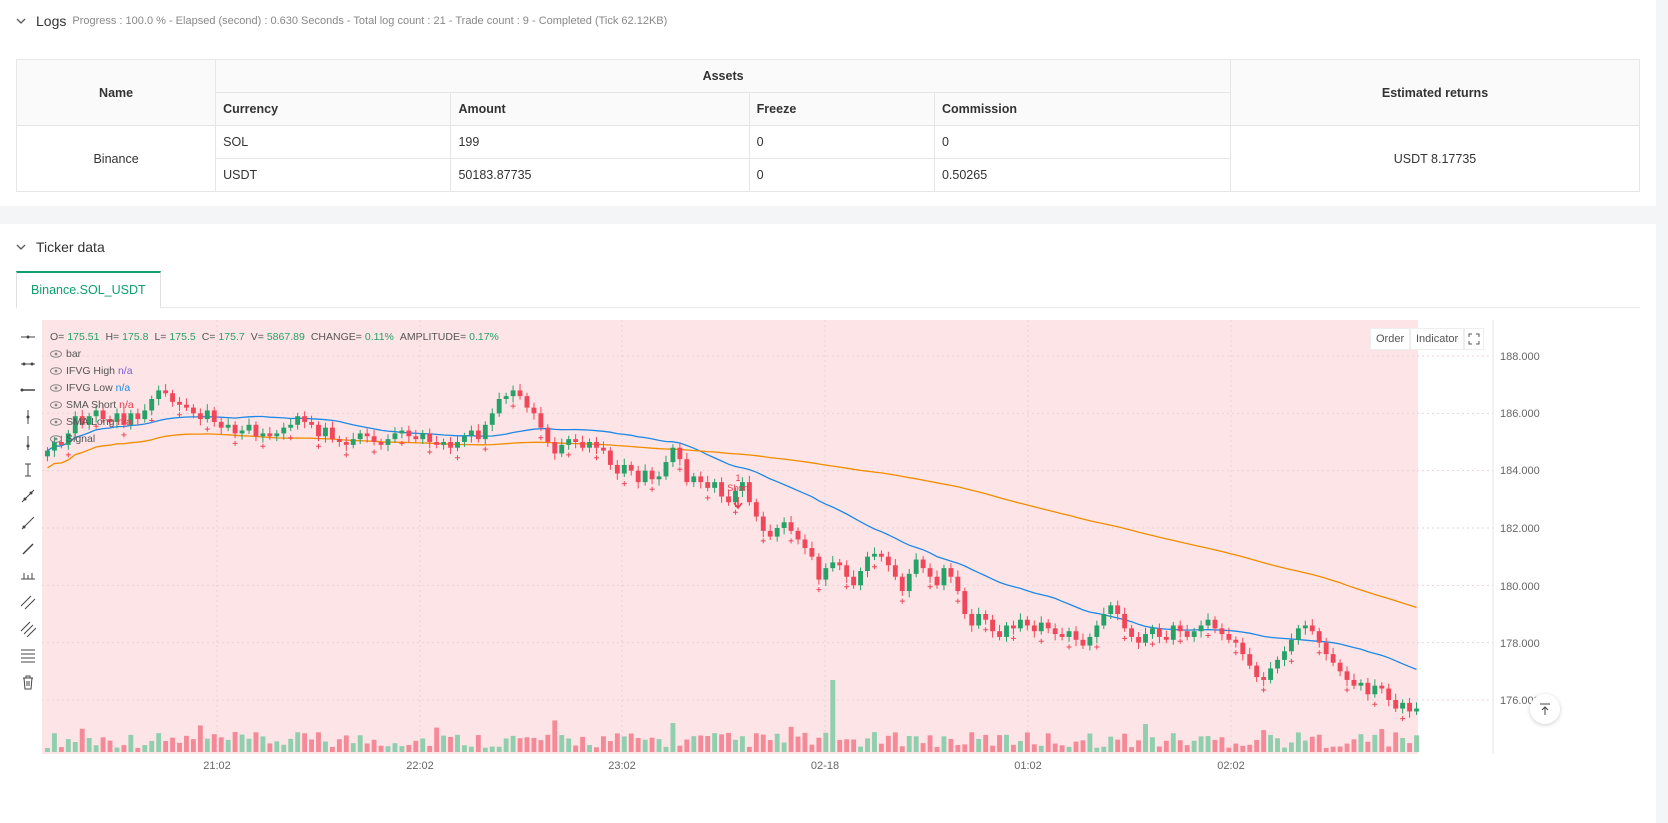 This screenshot has height=823, width=1668. Describe the element at coordinates (51, 21) in the screenshot. I see `logs-title: Logs` at that location.